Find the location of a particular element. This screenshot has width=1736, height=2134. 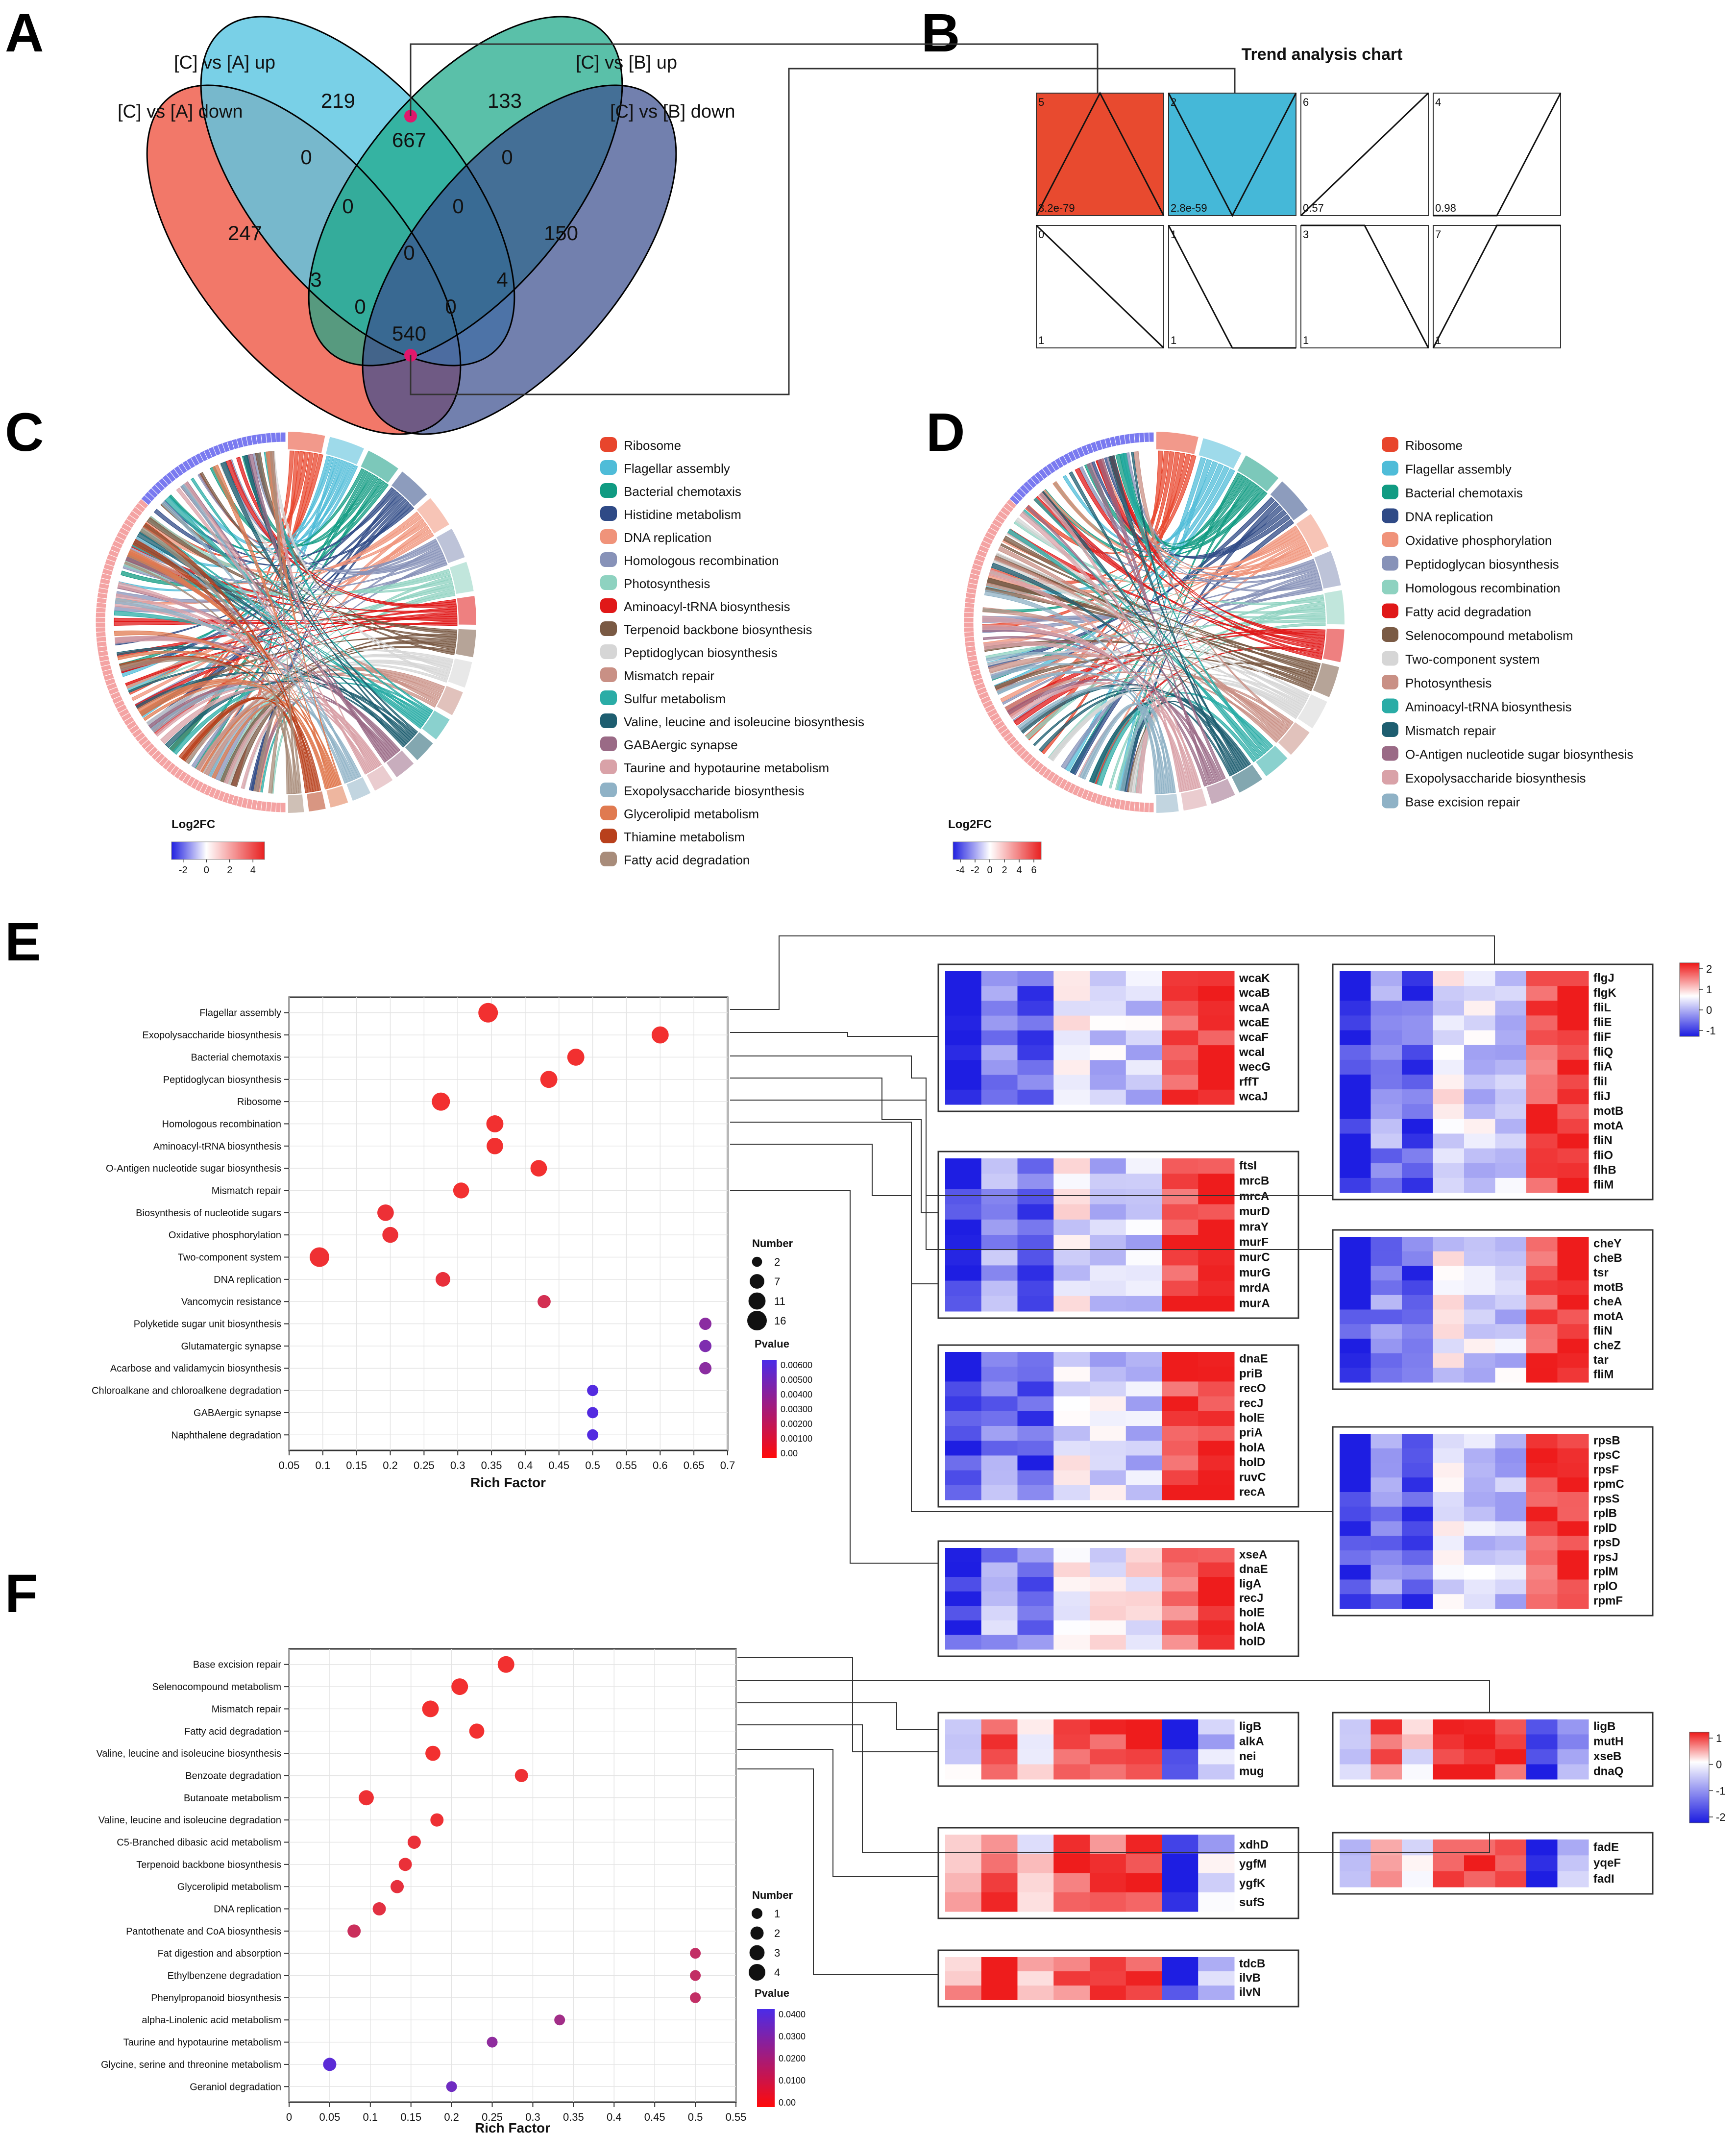

legend-label: Ribosome is located at coordinates (653, 445).